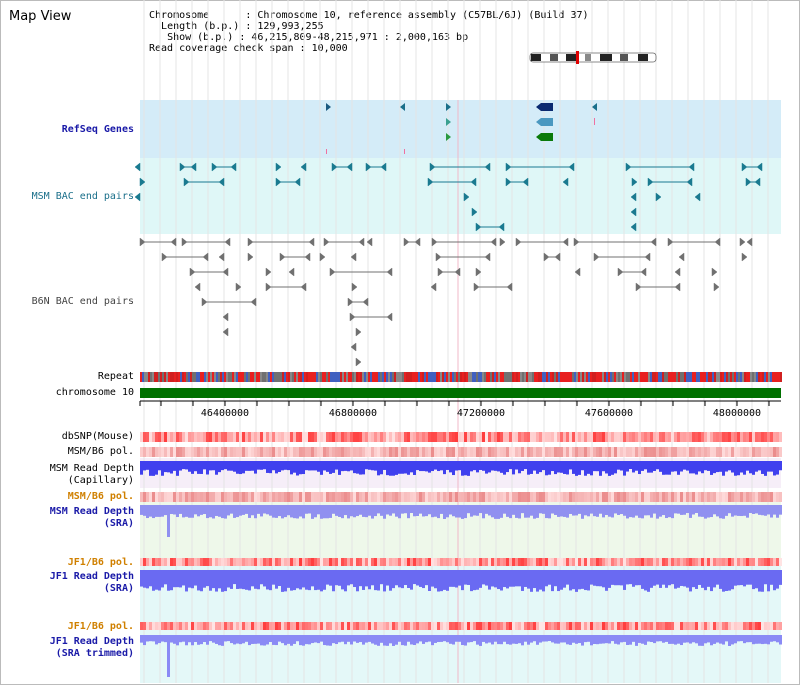 The height and width of the screenshot is (685, 800). What do you see at coordinates (100, 562) in the screenshot?
I see `track-label-jf1-b6-pol: JF1/B6 pol.` at bounding box center [100, 562].